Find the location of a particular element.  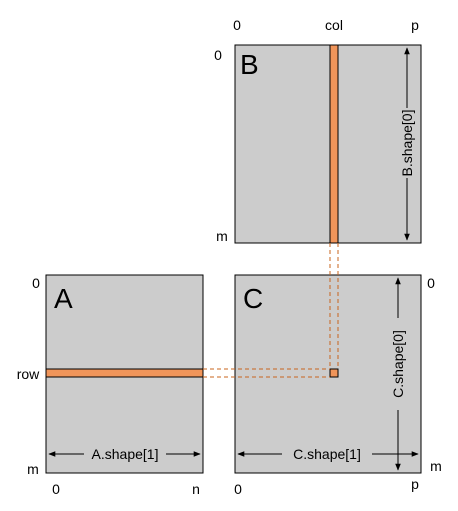

matrix-b-dimension-label: B.shape[0] is located at coordinates (407, 143).